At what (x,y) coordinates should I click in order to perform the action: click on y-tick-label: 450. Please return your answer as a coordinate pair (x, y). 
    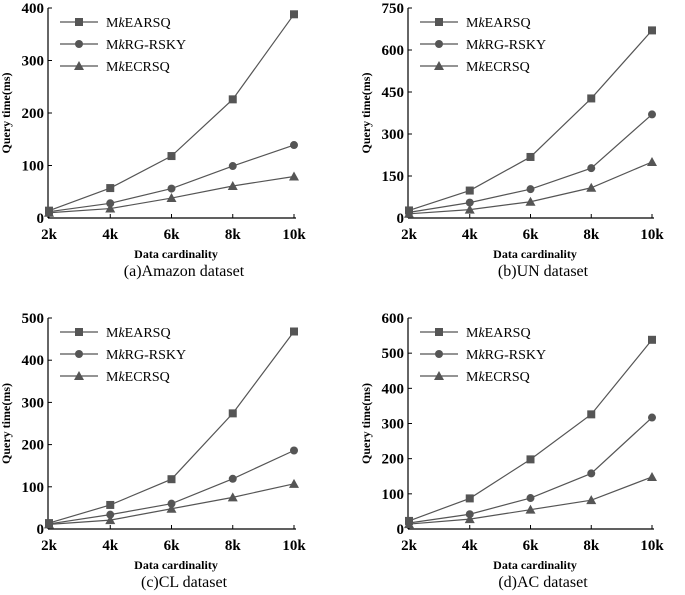
    Looking at the image, I should click on (393, 93).